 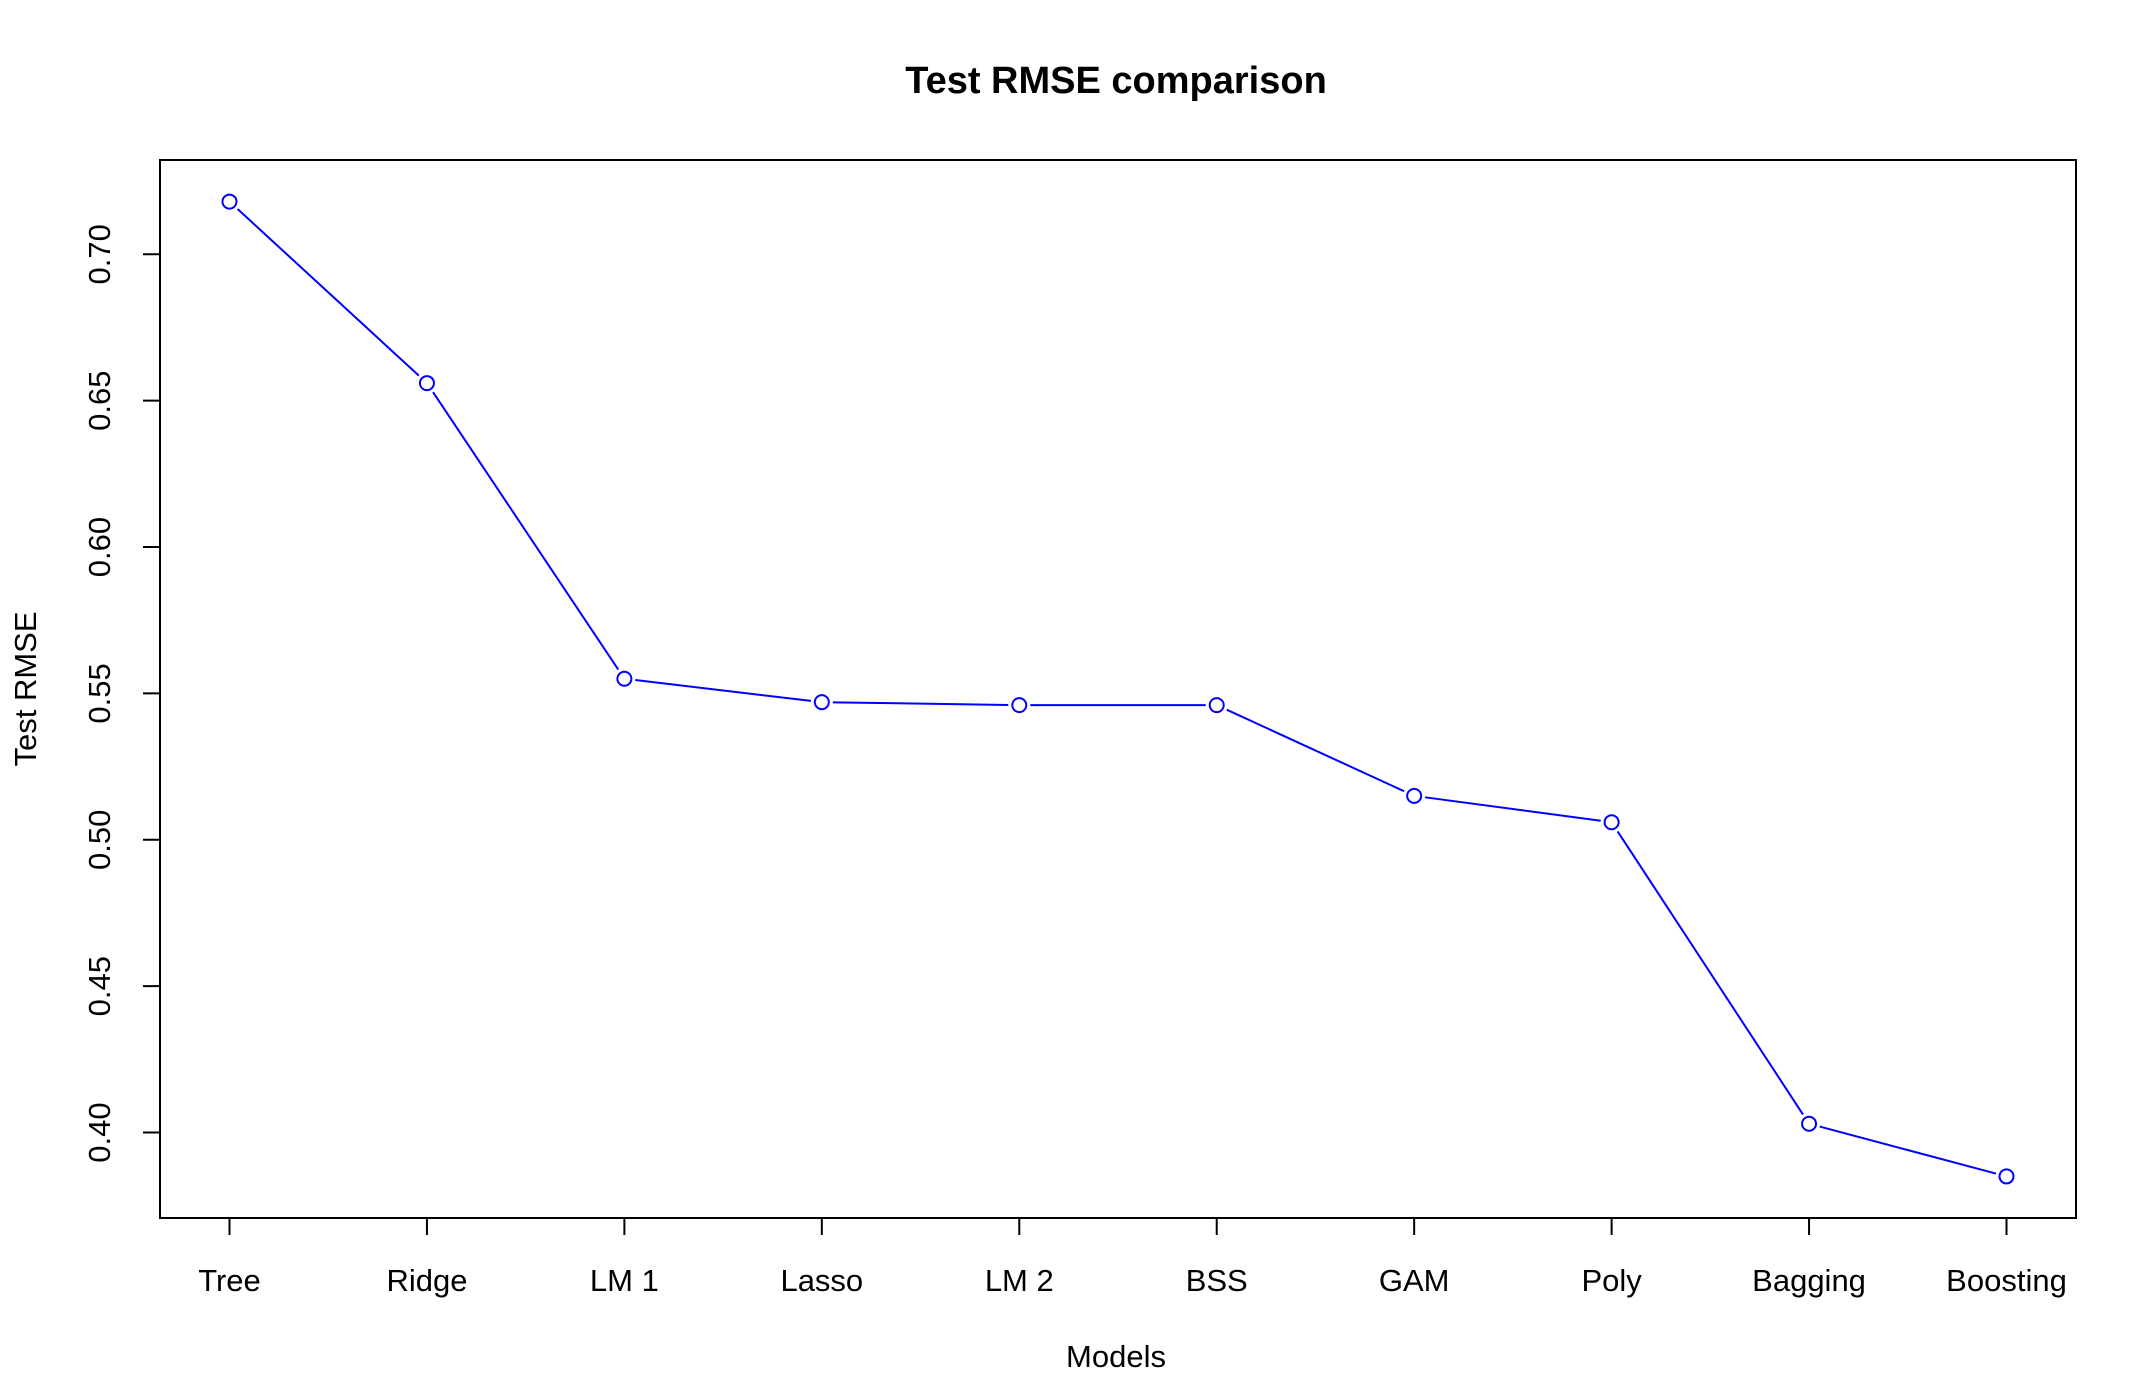 I want to click on x-tick-label: Boosting, so click(x=2006, y=1280).